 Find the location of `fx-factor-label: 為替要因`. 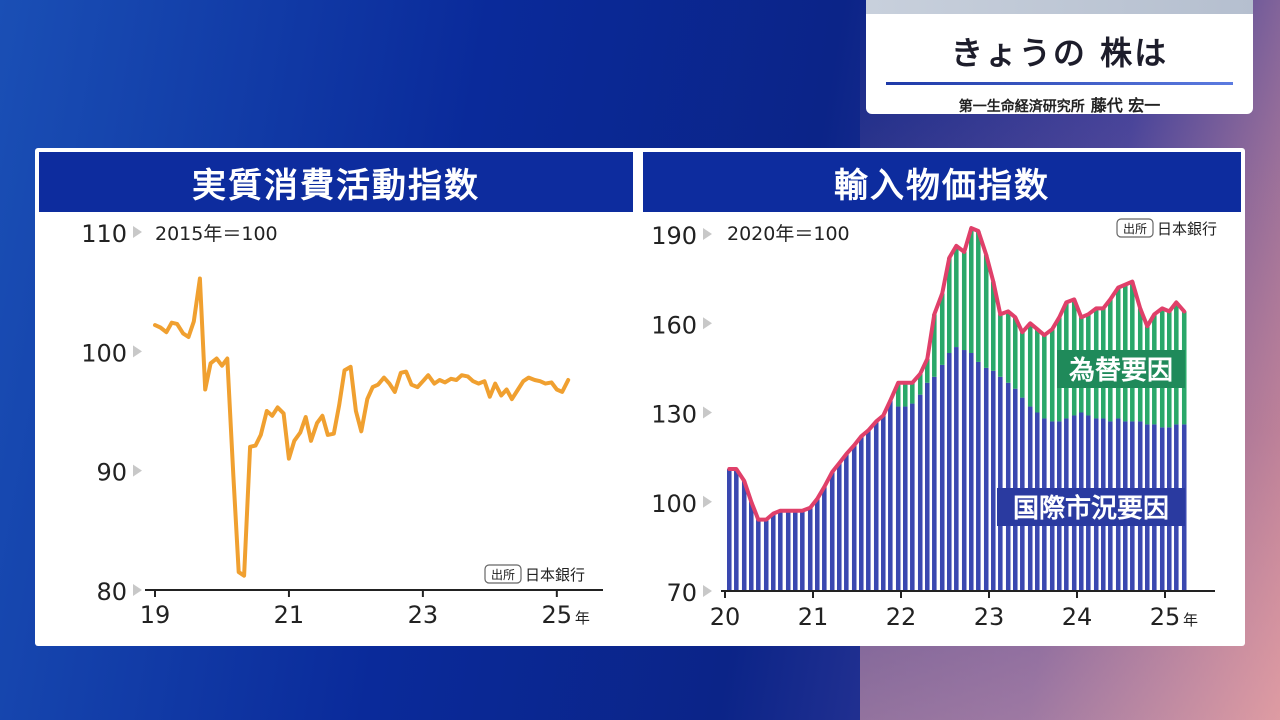

fx-factor-label: 為替要因 is located at coordinates (1121, 371).